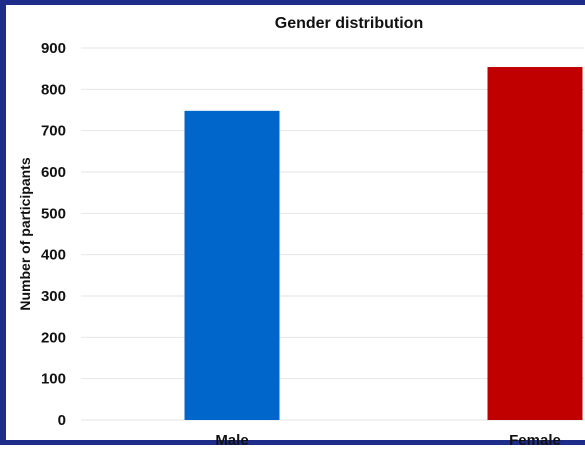 This screenshot has height=450, width=585. Describe the element at coordinates (53, 255) in the screenshot. I see `y-tick-label: 400` at that location.